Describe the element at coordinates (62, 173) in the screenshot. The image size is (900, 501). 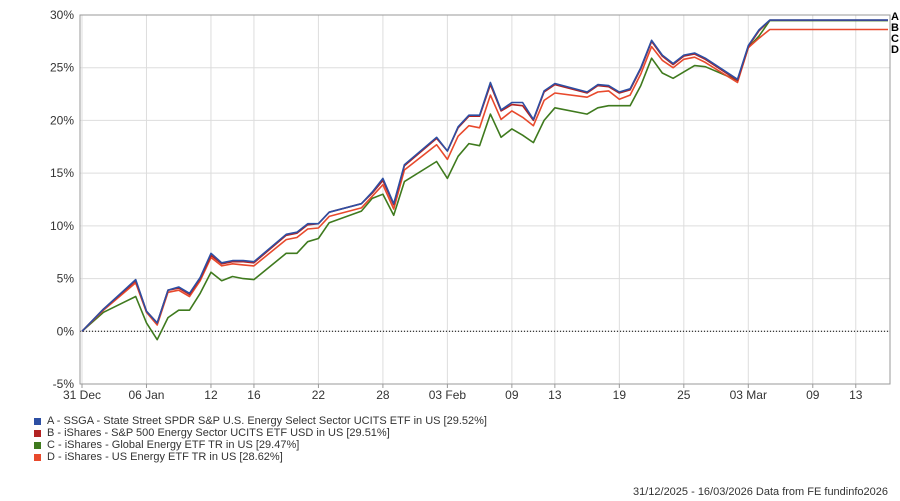
I see `y-tick-label: 15%` at that location.